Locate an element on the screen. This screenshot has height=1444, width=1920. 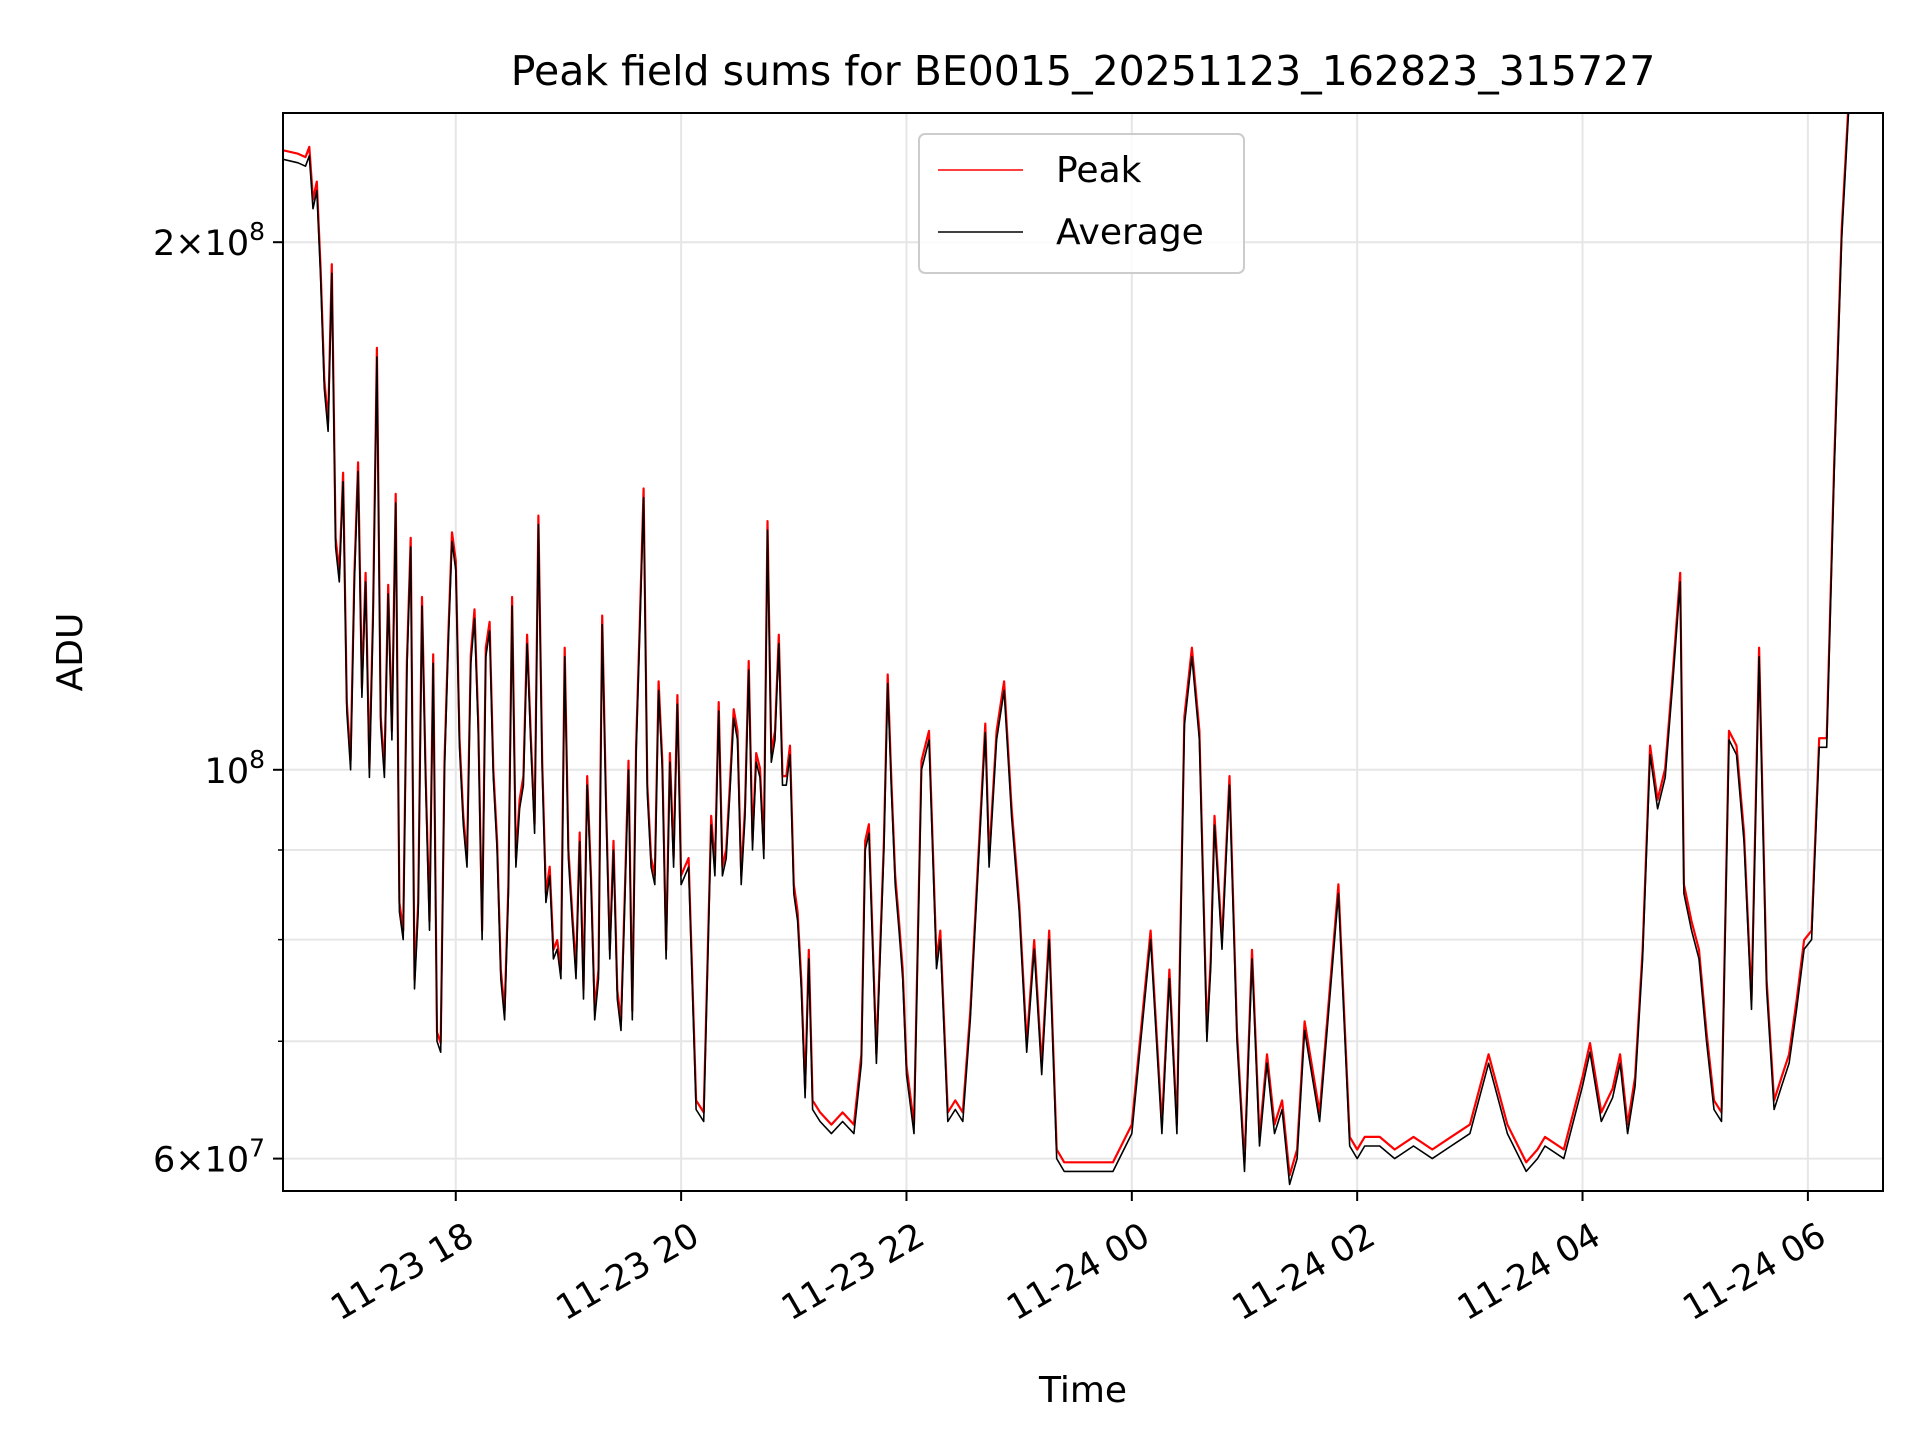
x-tick-label: 11-24 04 is located at coordinates (1529, 1272).